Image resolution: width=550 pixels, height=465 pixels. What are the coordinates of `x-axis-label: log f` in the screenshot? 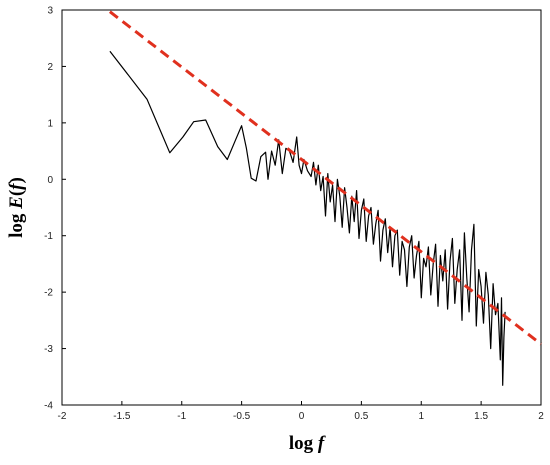 It's located at (307, 443).